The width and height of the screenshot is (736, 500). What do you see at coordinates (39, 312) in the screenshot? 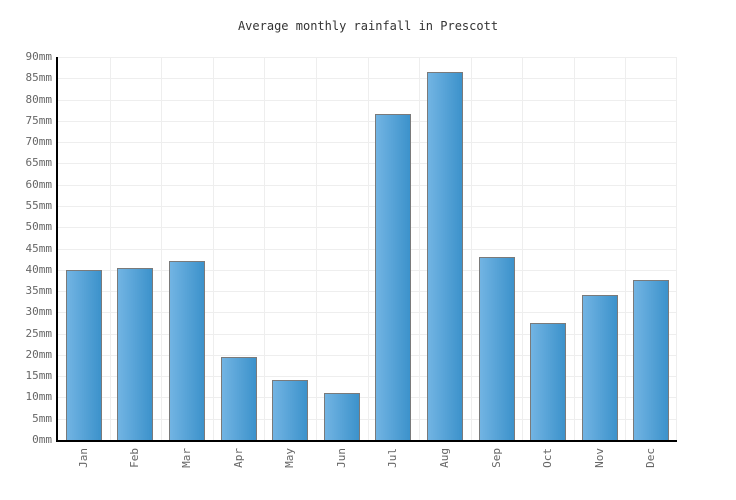
I see `y-axis-tick-label: 30mm` at bounding box center [39, 312].